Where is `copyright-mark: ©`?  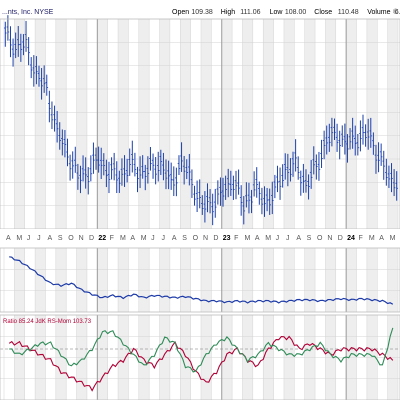 copyright-mark: © is located at coordinates (396, 12).